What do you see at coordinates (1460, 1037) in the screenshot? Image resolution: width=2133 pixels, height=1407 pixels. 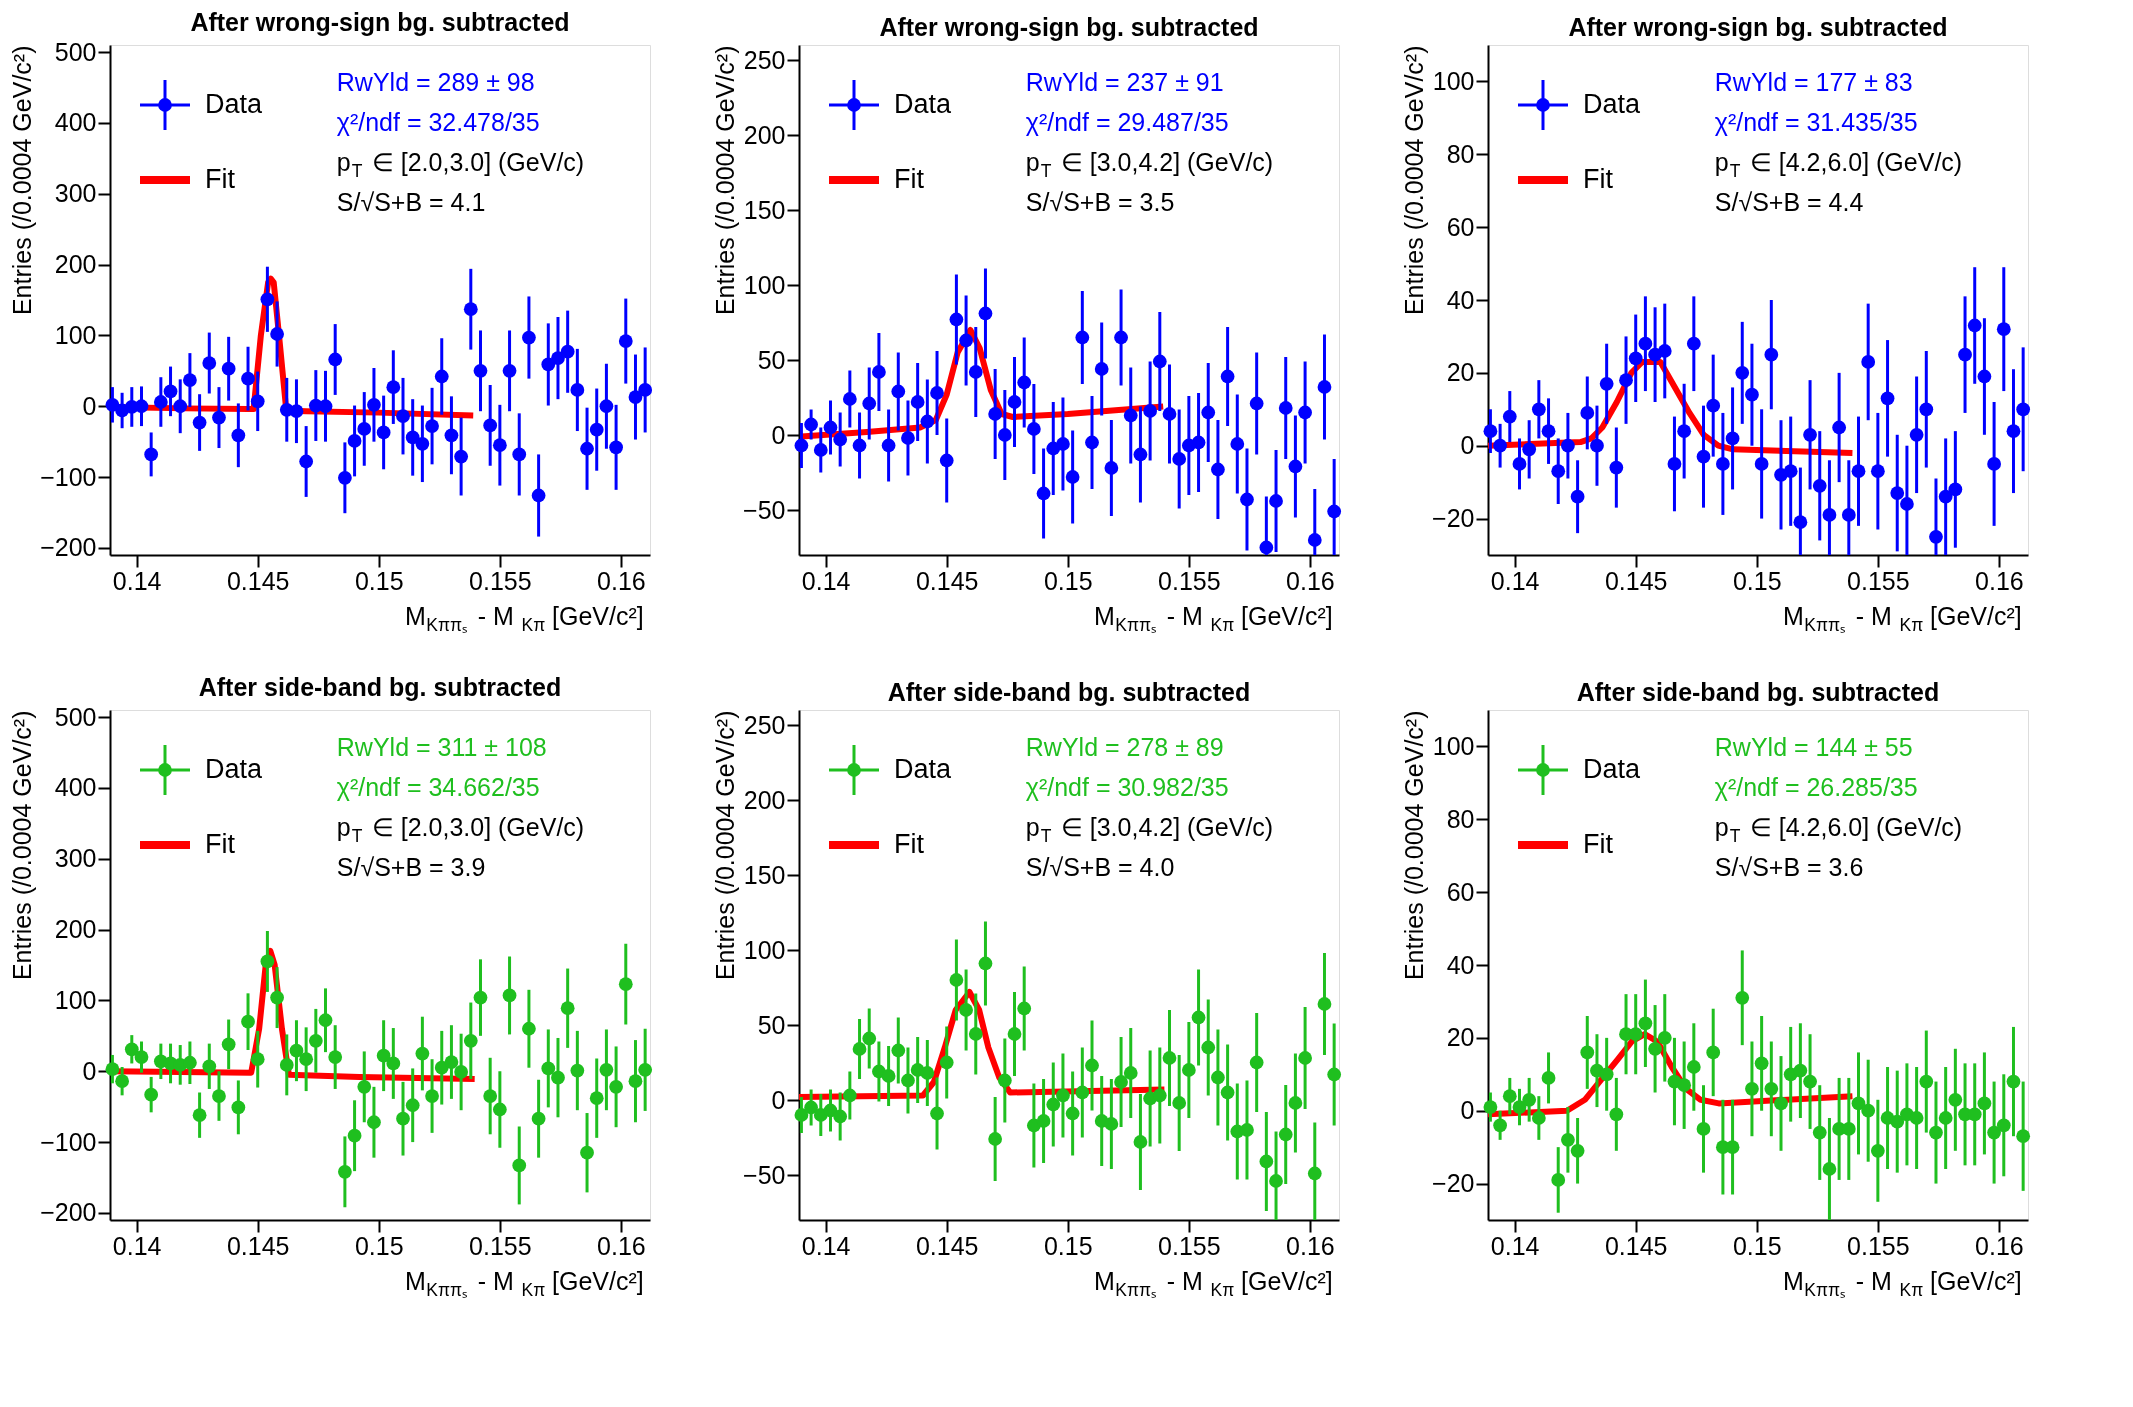 I see `y-tick-label: 20` at bounding box center [1460, 1037].